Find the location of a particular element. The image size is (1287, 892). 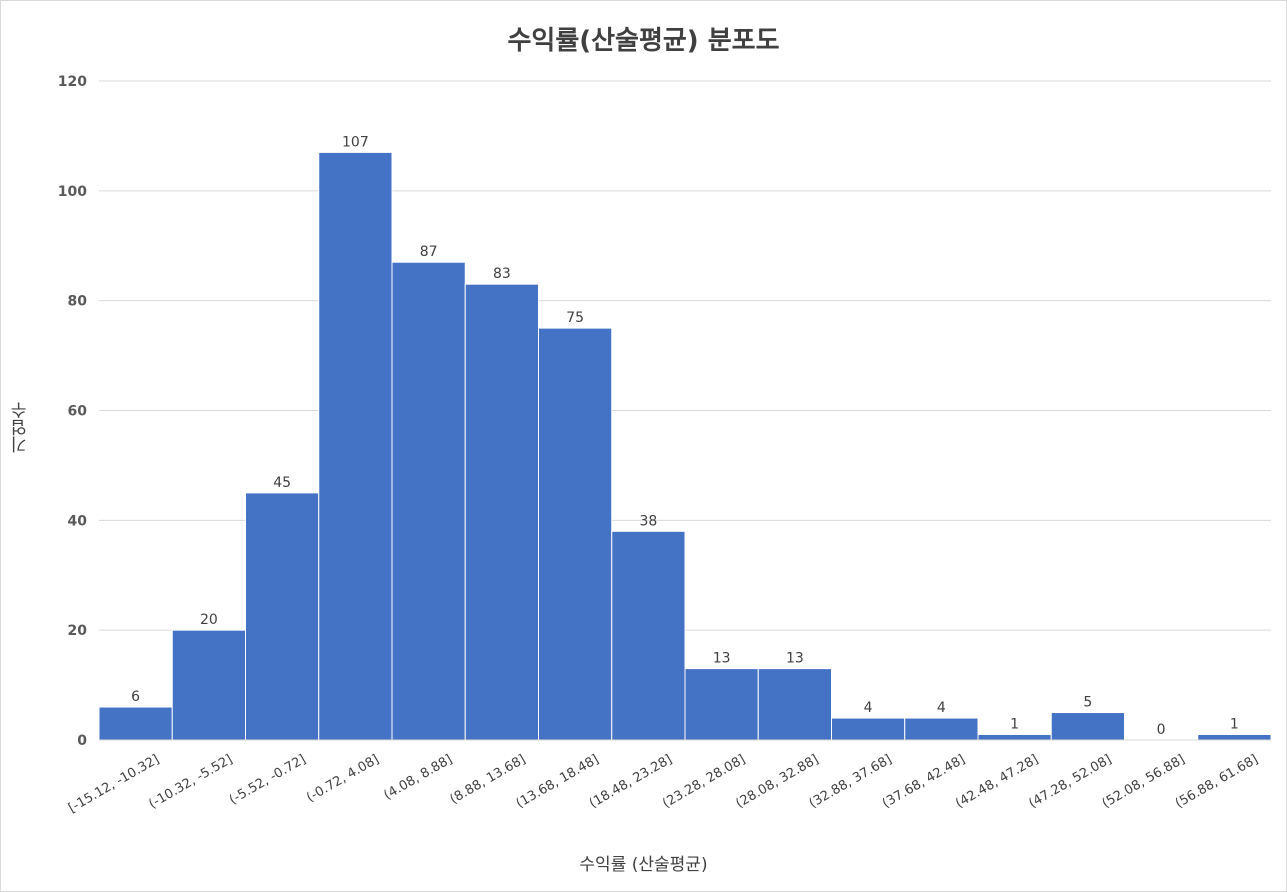

y-tick-label: 20 is located at coordinates (78, 631).